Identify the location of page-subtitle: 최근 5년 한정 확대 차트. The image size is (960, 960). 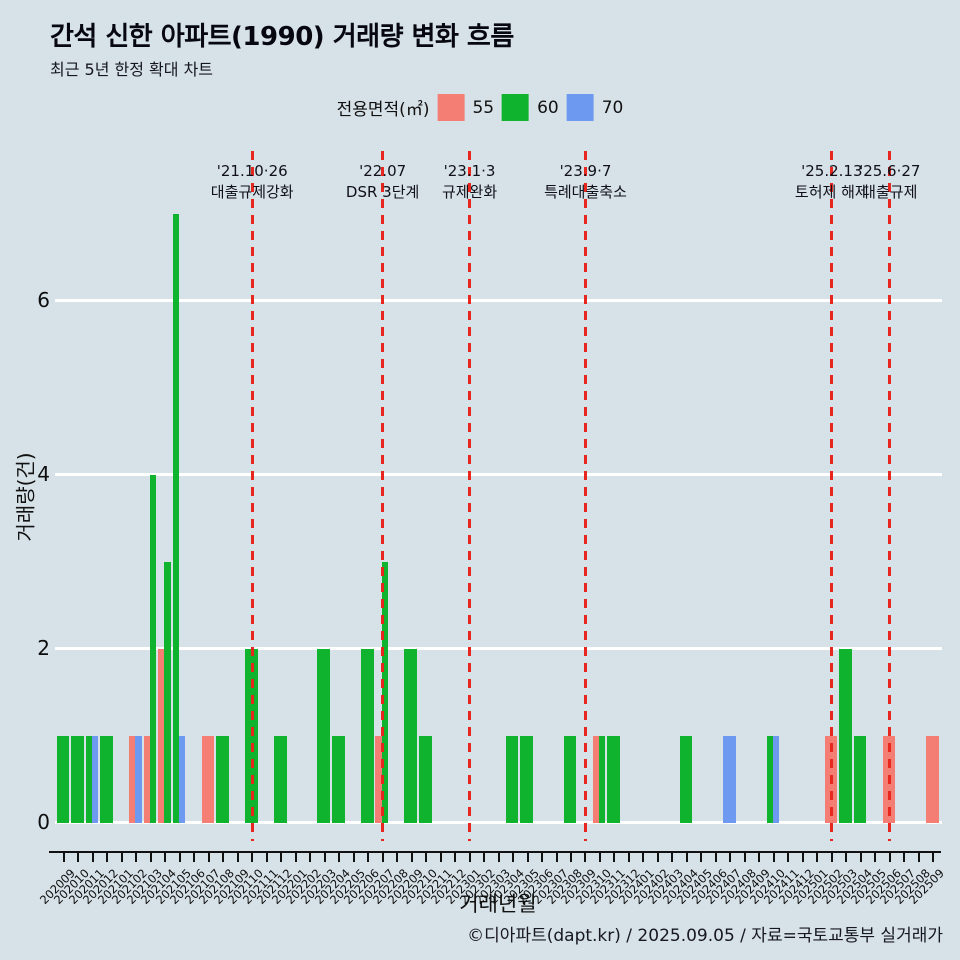
(132, 69).